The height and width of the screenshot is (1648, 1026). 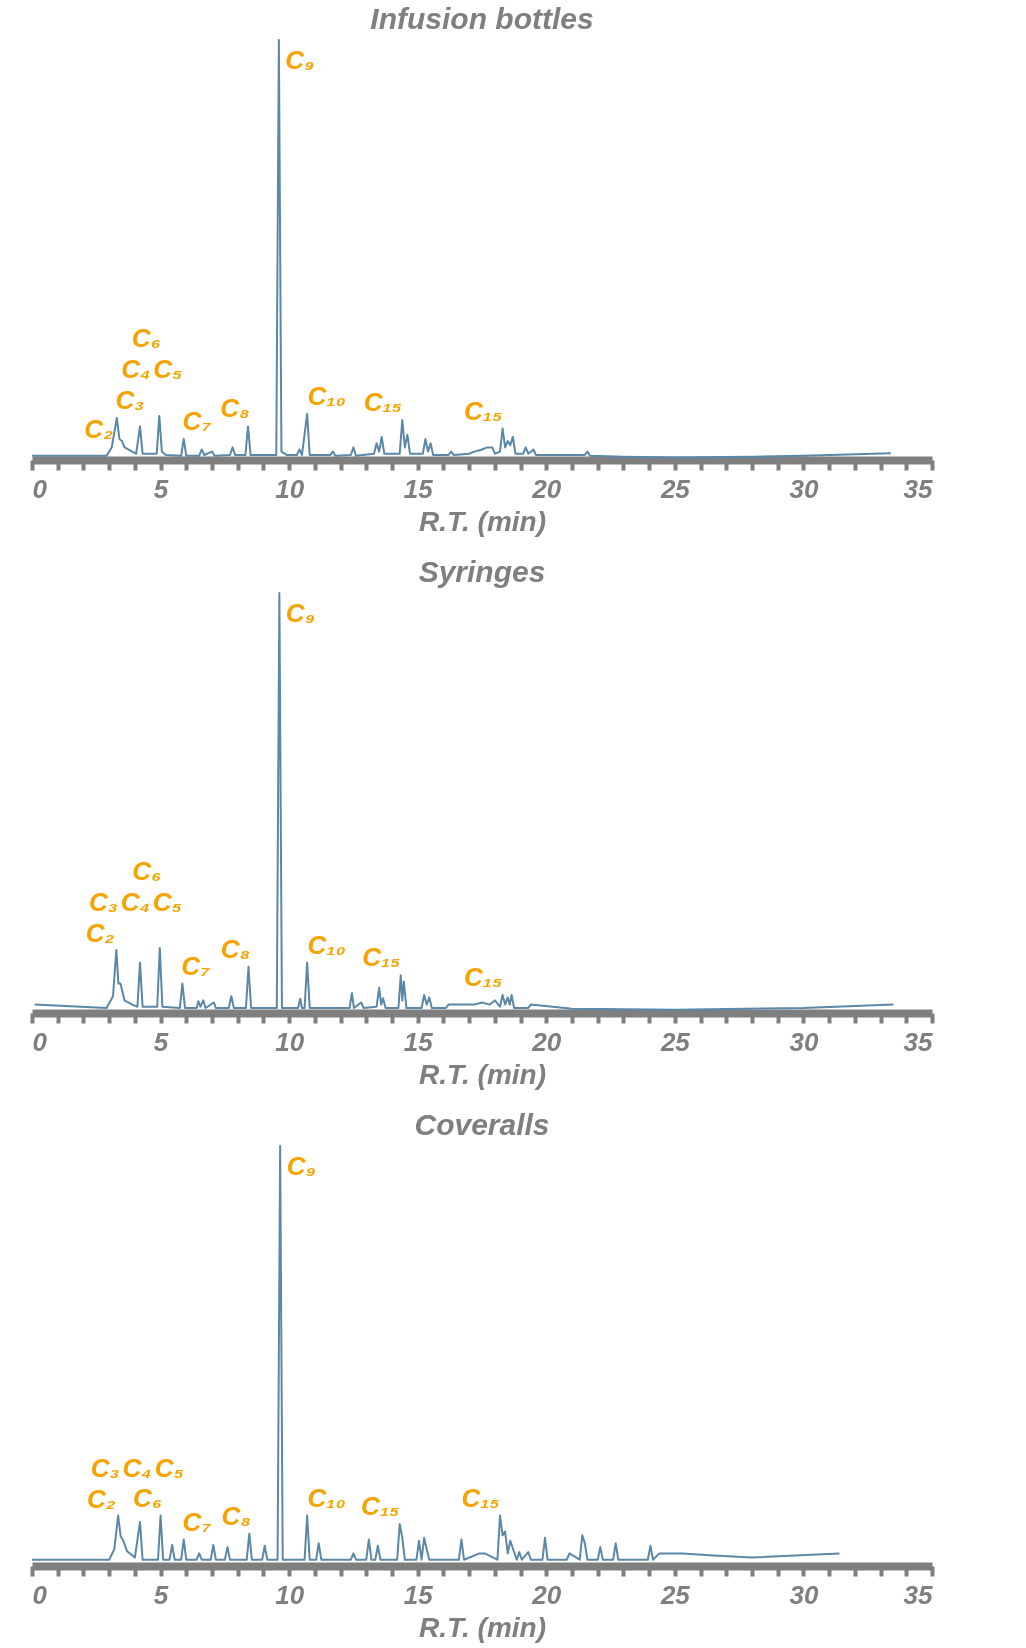 What do you see at coordinates (482, 571) in the screenshot?
I see `chart-title: Syringes` at bounding box center [482, 571].